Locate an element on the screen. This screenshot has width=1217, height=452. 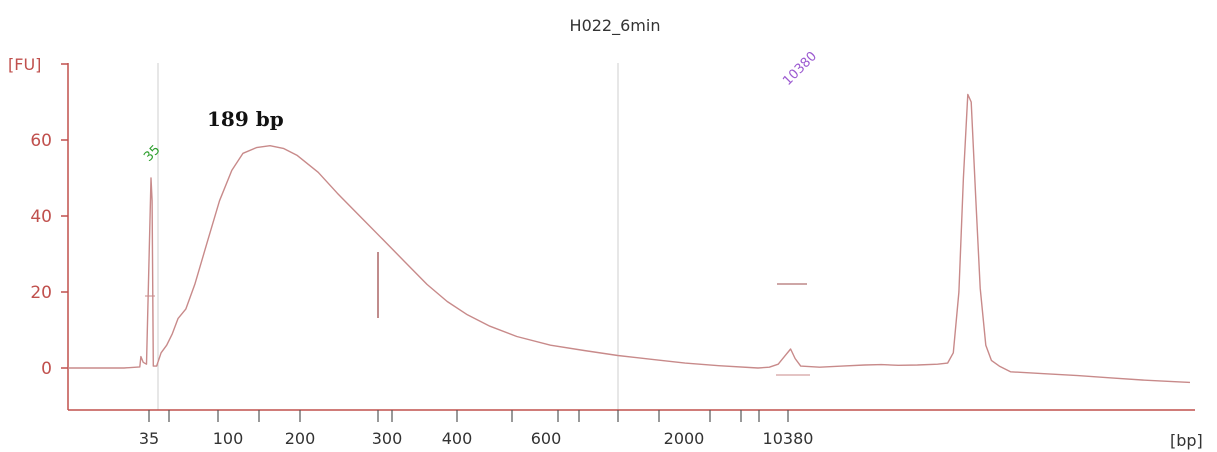
x-tick-label: 400 is located at coordinates (457, 438).